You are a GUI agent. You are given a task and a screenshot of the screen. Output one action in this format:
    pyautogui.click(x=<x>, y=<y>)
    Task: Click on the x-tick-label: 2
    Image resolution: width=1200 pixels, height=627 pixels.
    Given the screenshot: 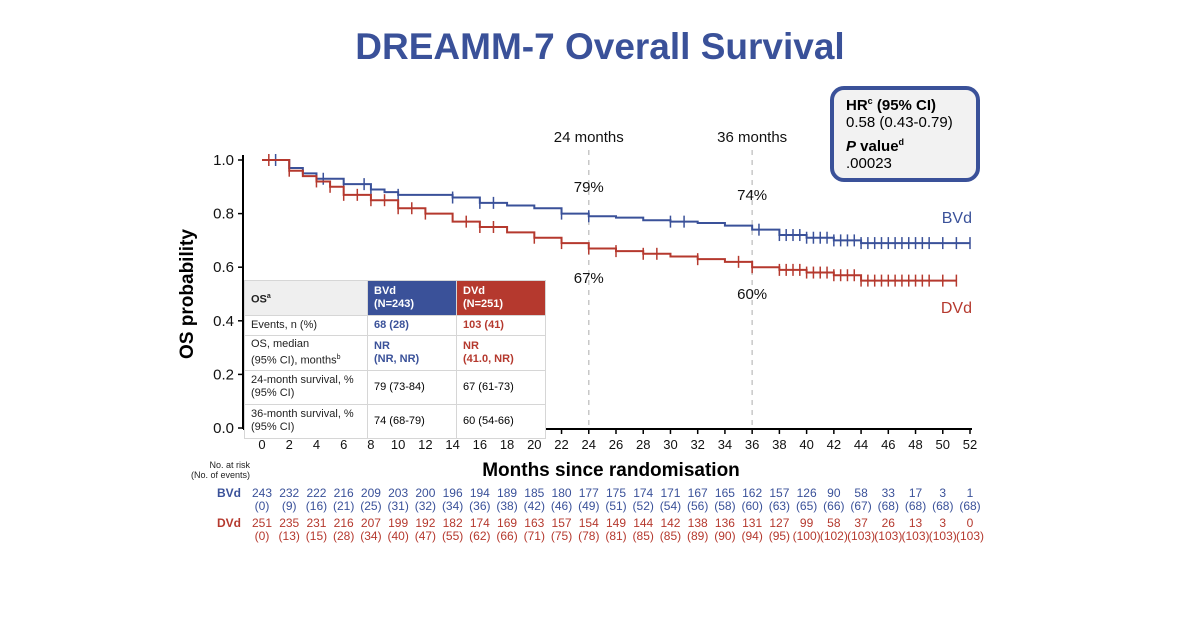 What is the action you would take?
    pyautogui.click(x=289, y=444)
    